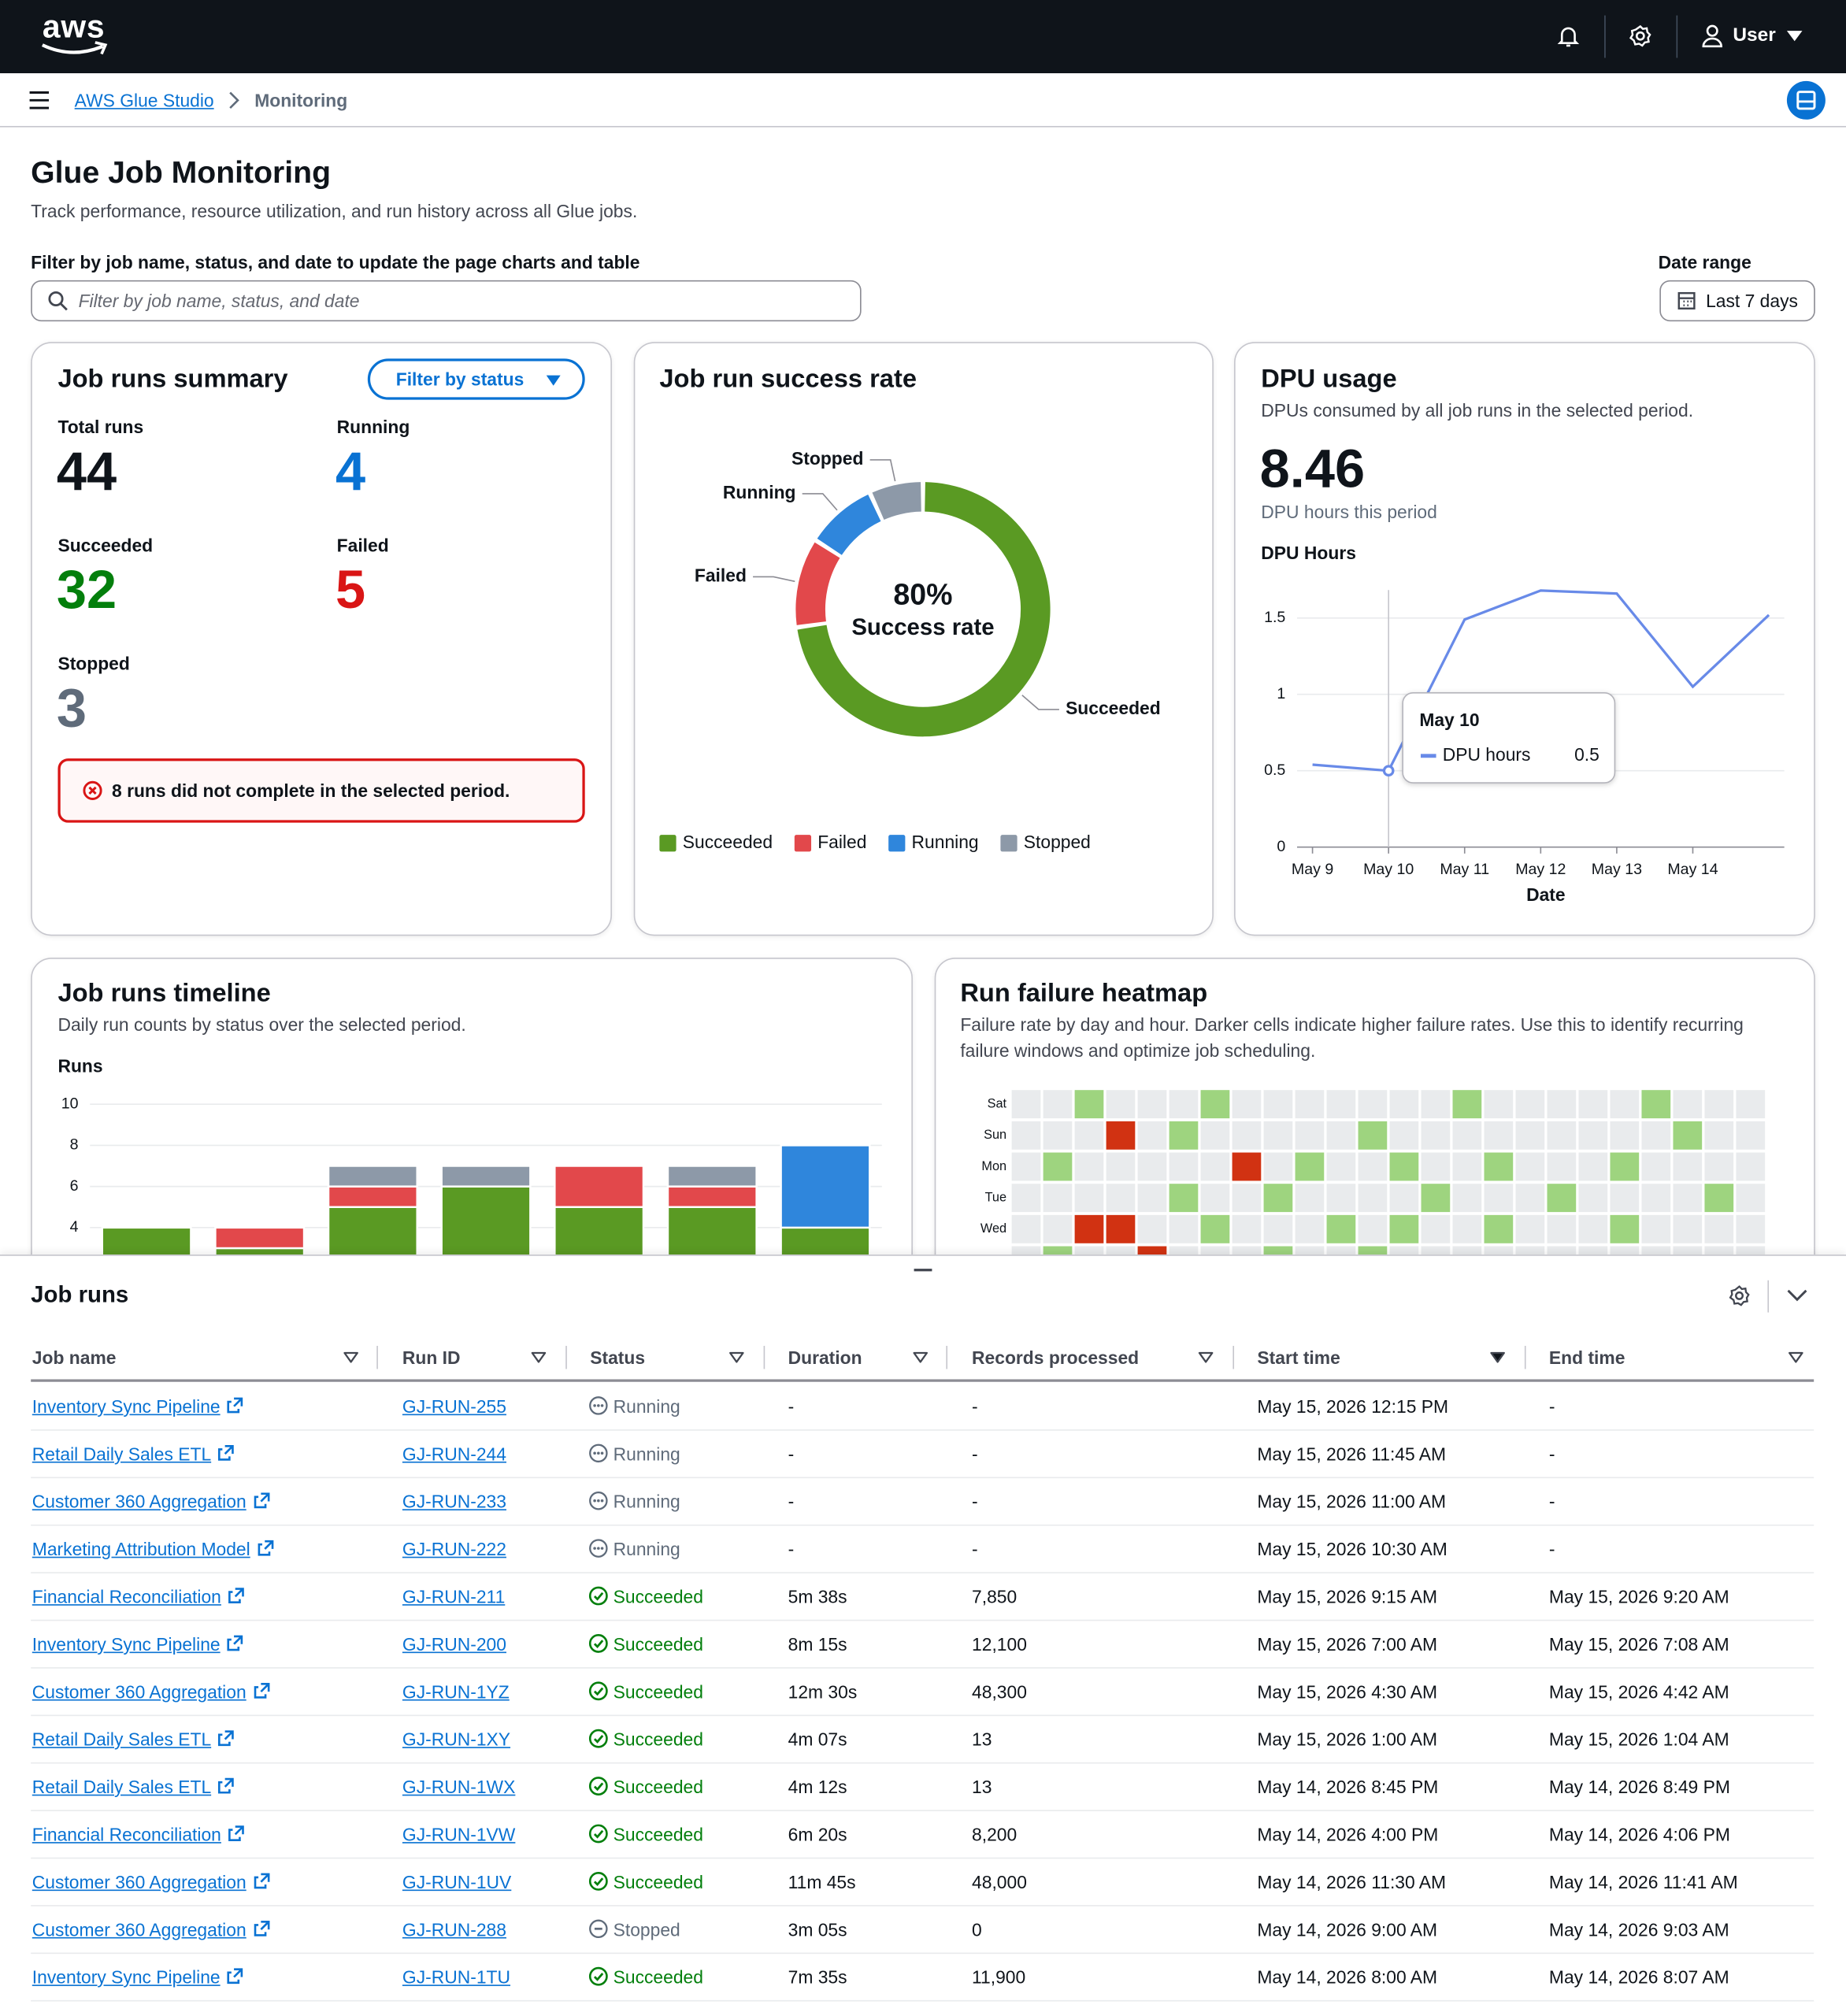 The height and width of the screenshot is (2016, 1846). I want to click on column-header: Start time, so click(1298, 1357).